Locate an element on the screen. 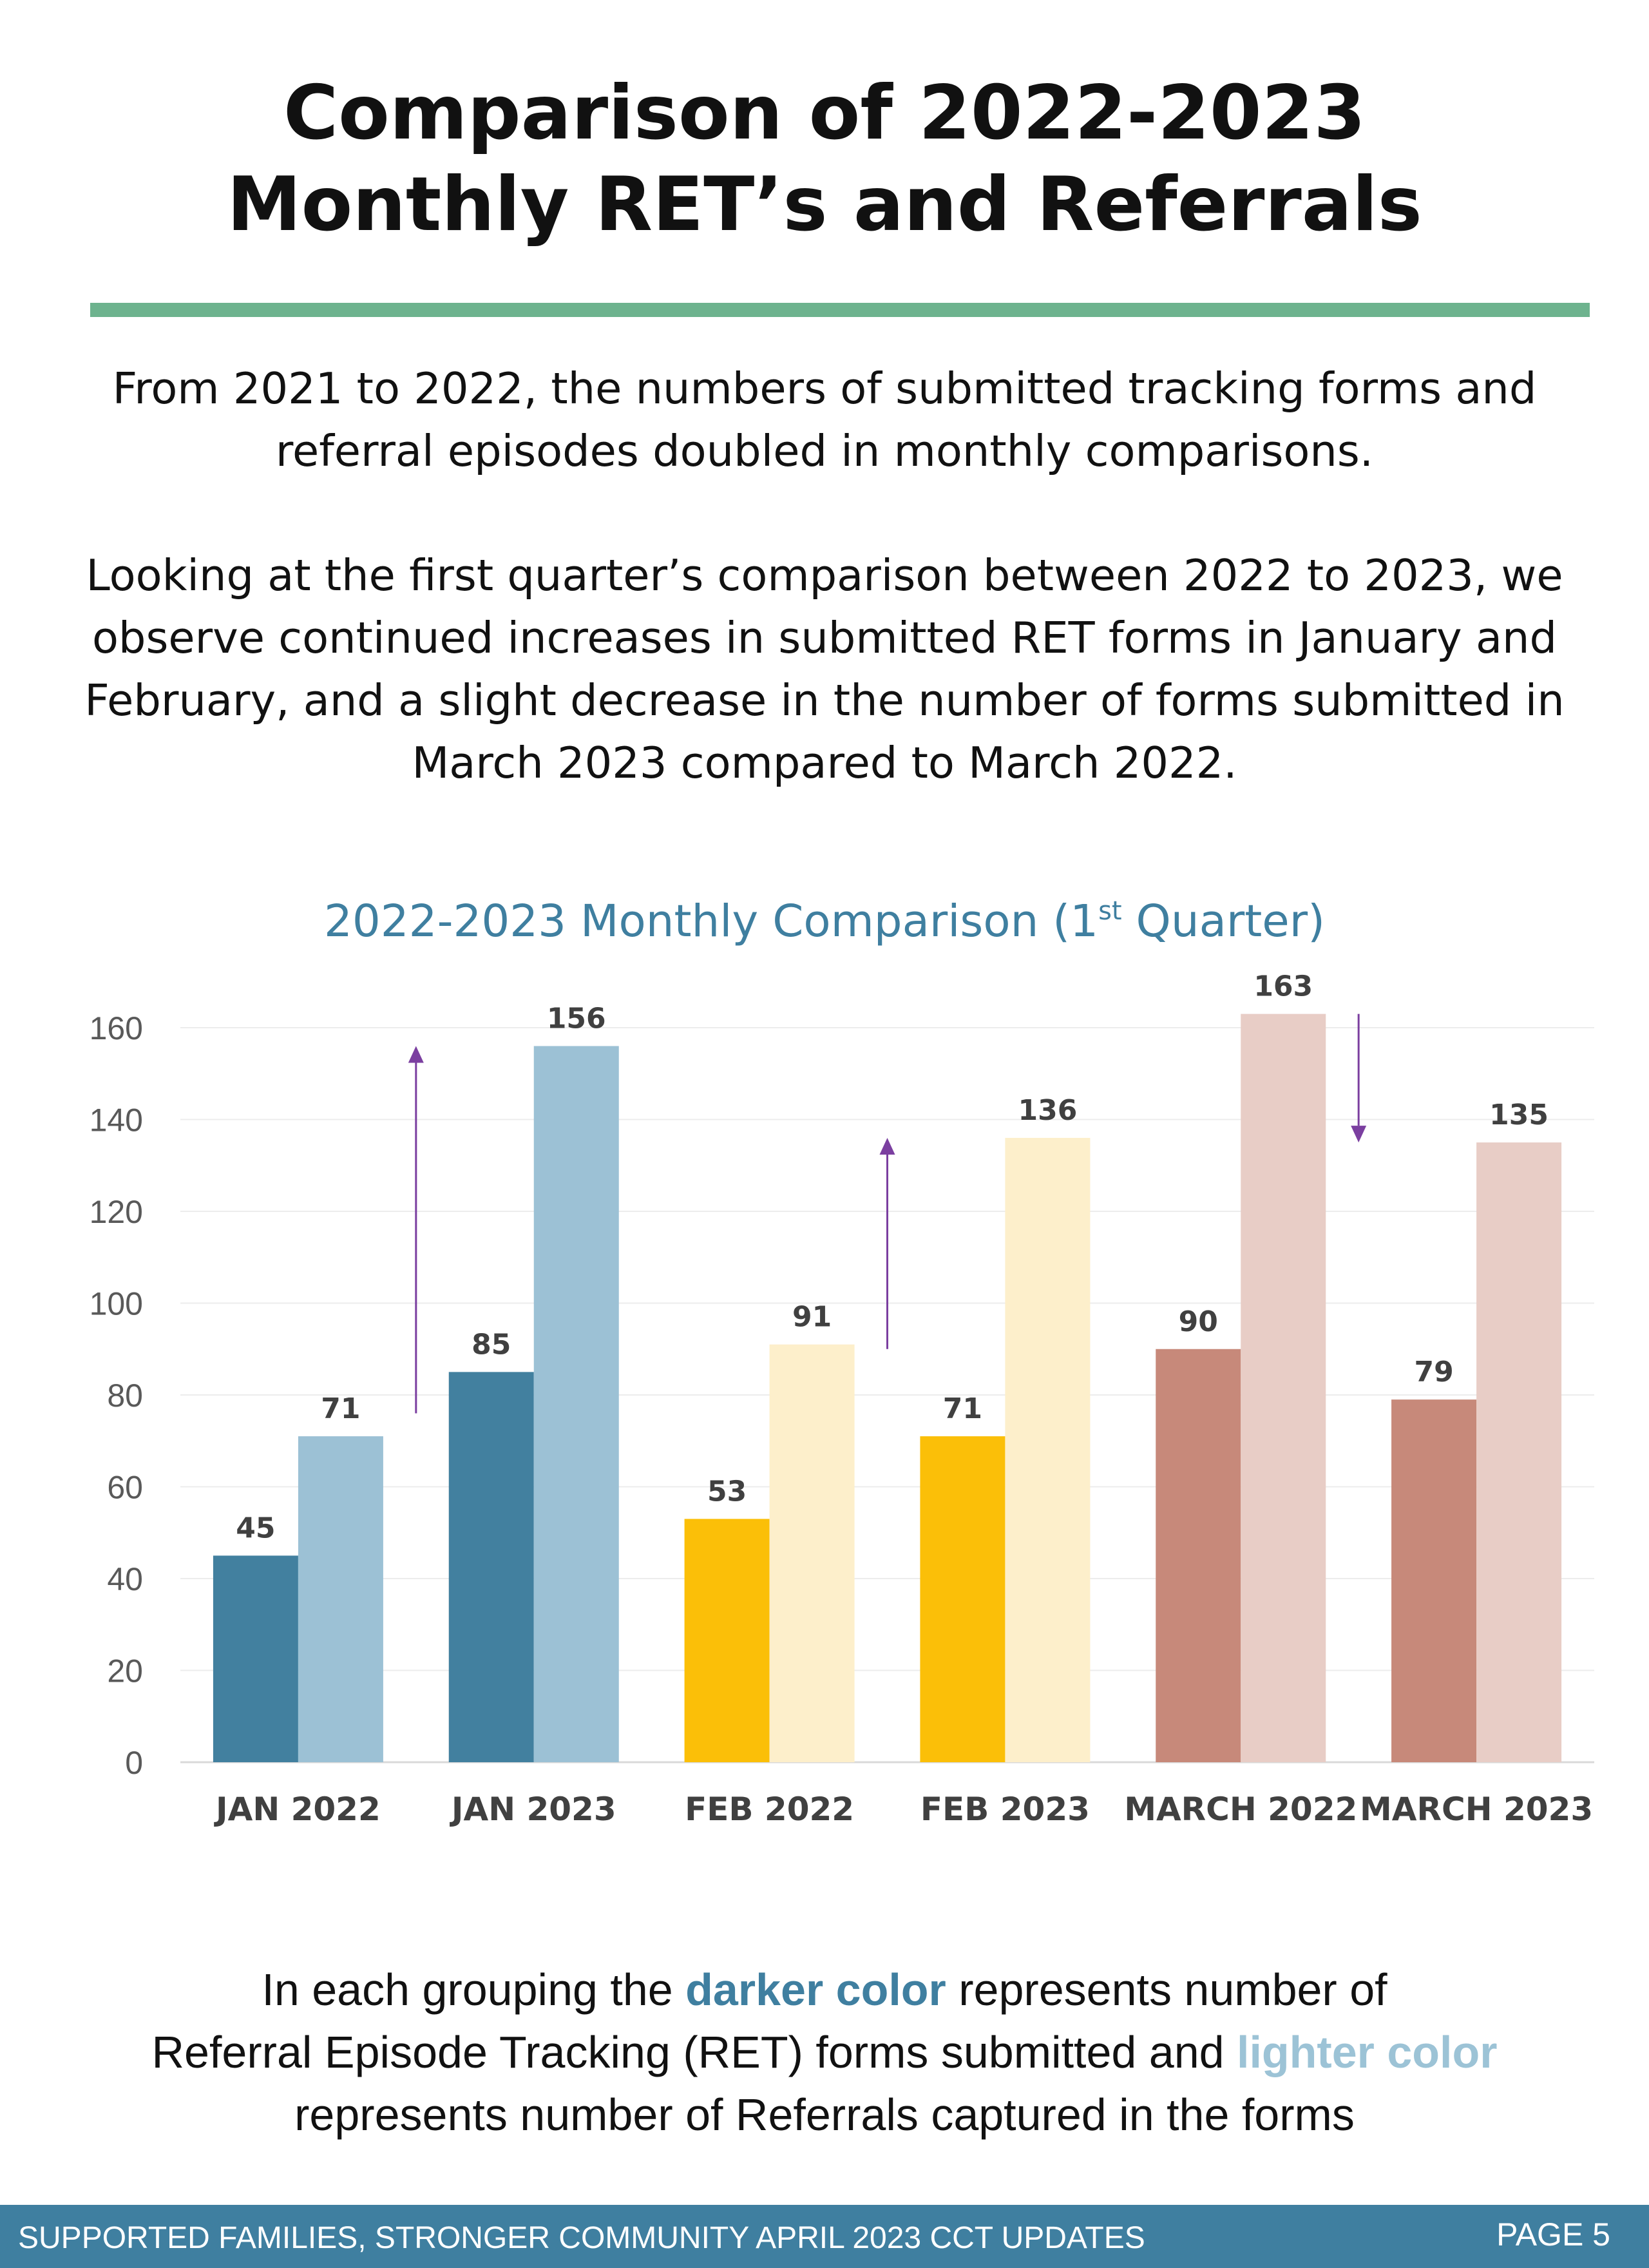 The height and width of the screenshot is (2268, 1649). x-tick-label: FEB 2022 is located at coordinates (770, 1809).